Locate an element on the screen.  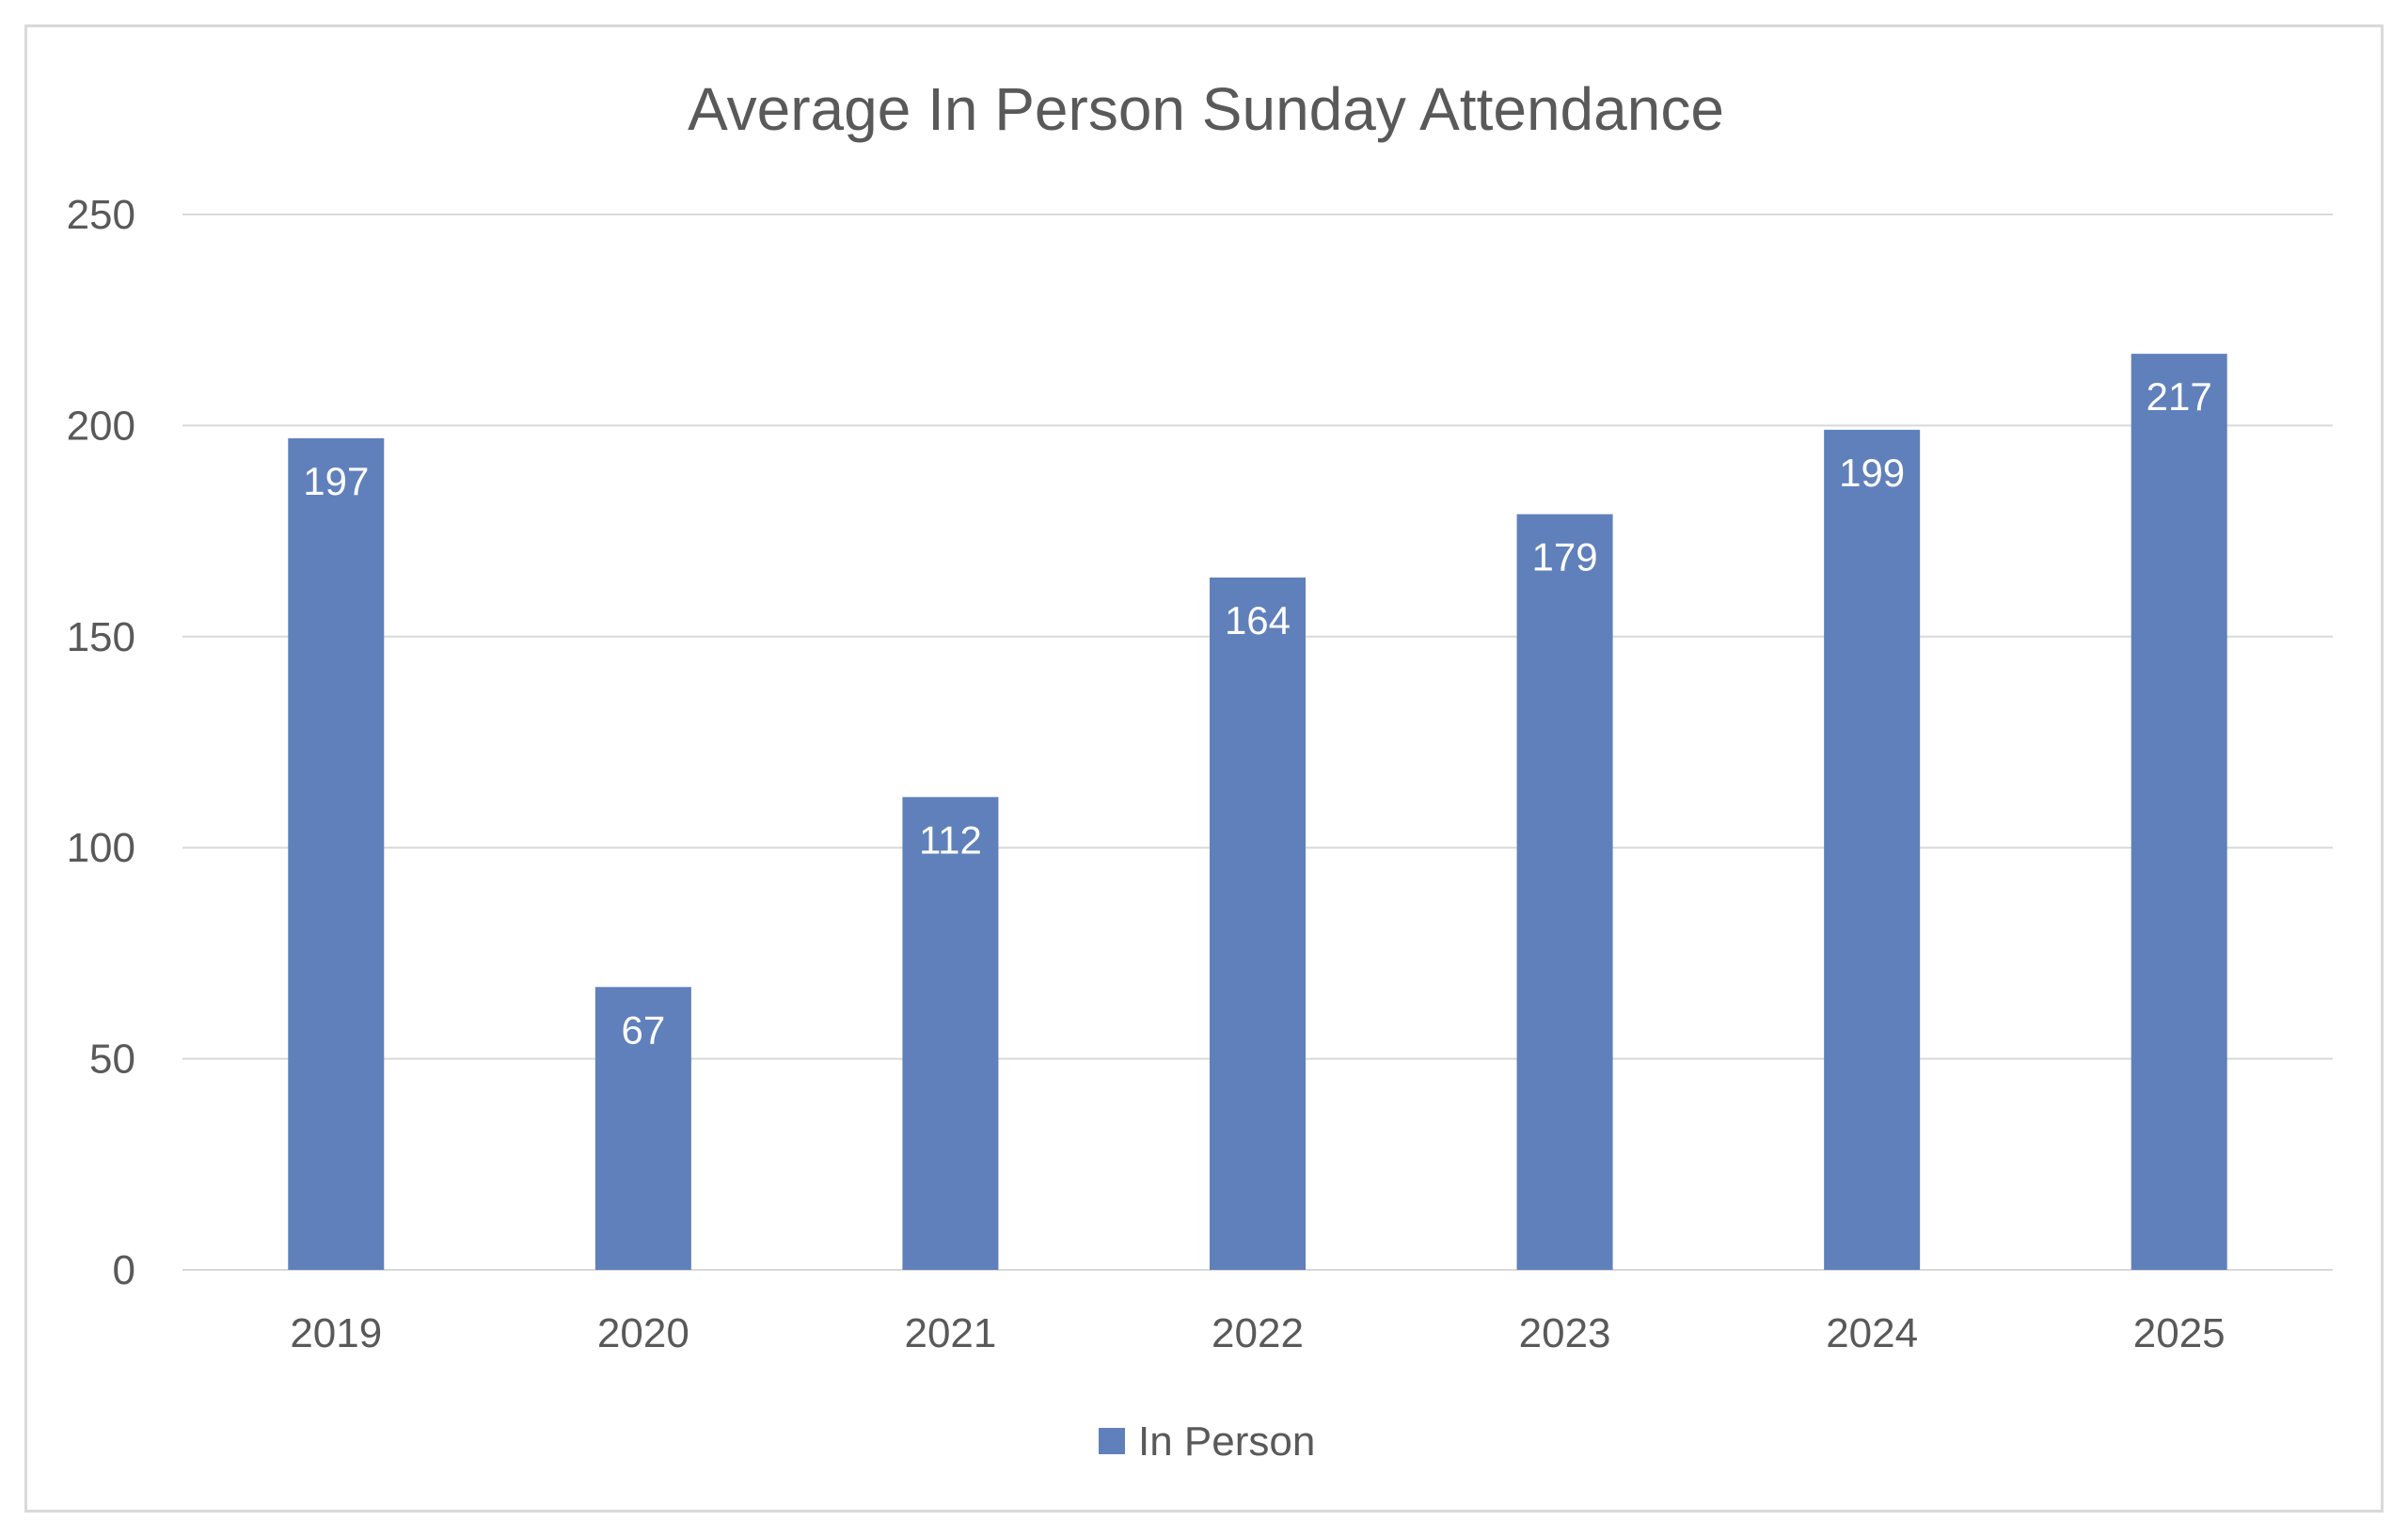
x-tick-label-2022: 2022 is located at coordinates (1258, 1333).